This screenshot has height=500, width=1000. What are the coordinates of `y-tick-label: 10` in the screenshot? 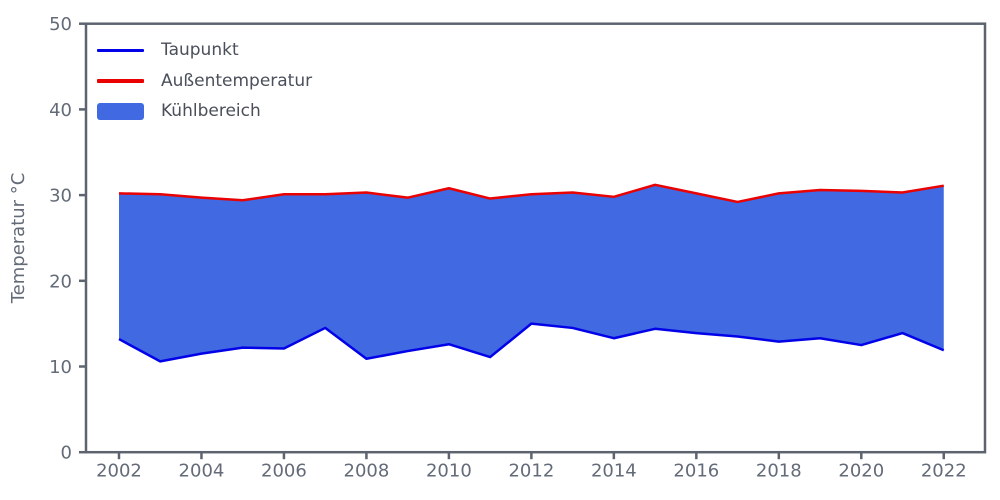 It's located at (60, 367).